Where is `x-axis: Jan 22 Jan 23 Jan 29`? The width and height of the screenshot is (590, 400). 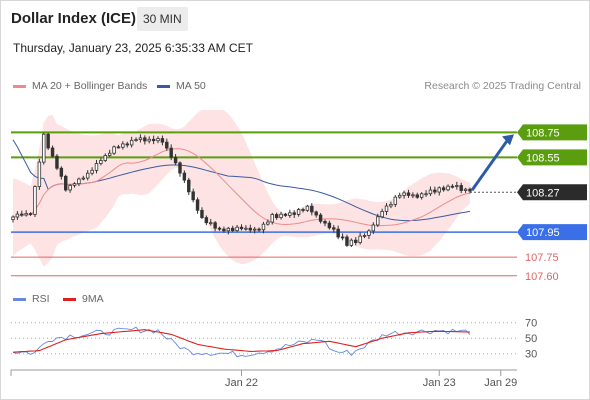
x-axis: Jan 22 Jan 23 Jan 29 is located at coordinates (263, 379).